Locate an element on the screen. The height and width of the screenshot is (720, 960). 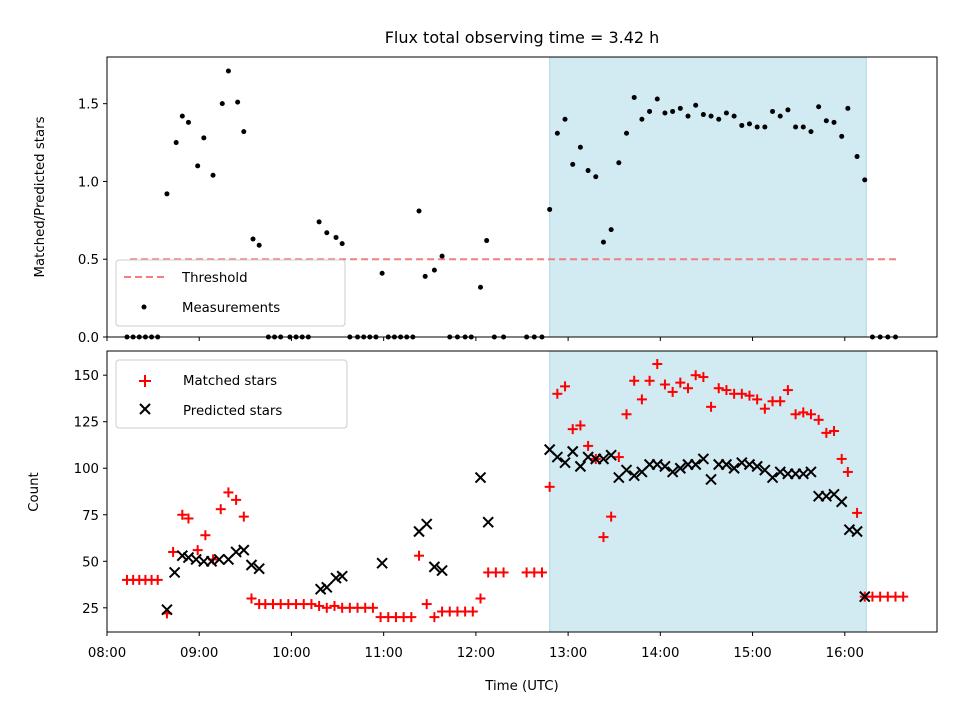
legend-measurements-swatch is located at coordinates (144, 307).